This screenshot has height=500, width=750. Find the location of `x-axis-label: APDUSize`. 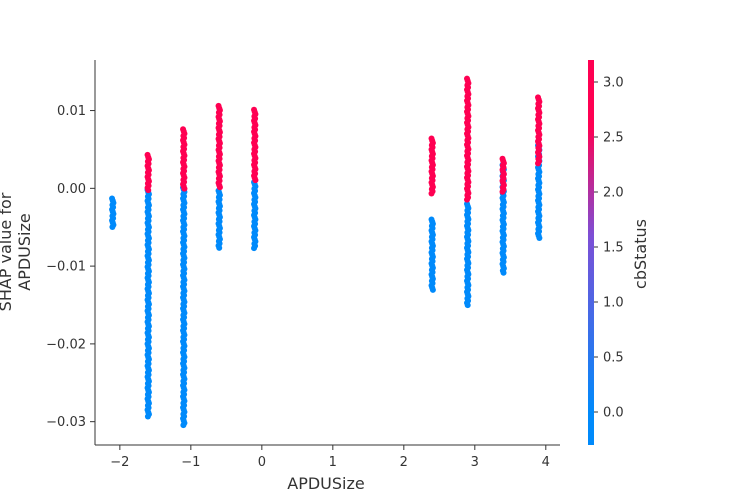

x-axis-label: APDUSize is located at coordinates (325, 483).